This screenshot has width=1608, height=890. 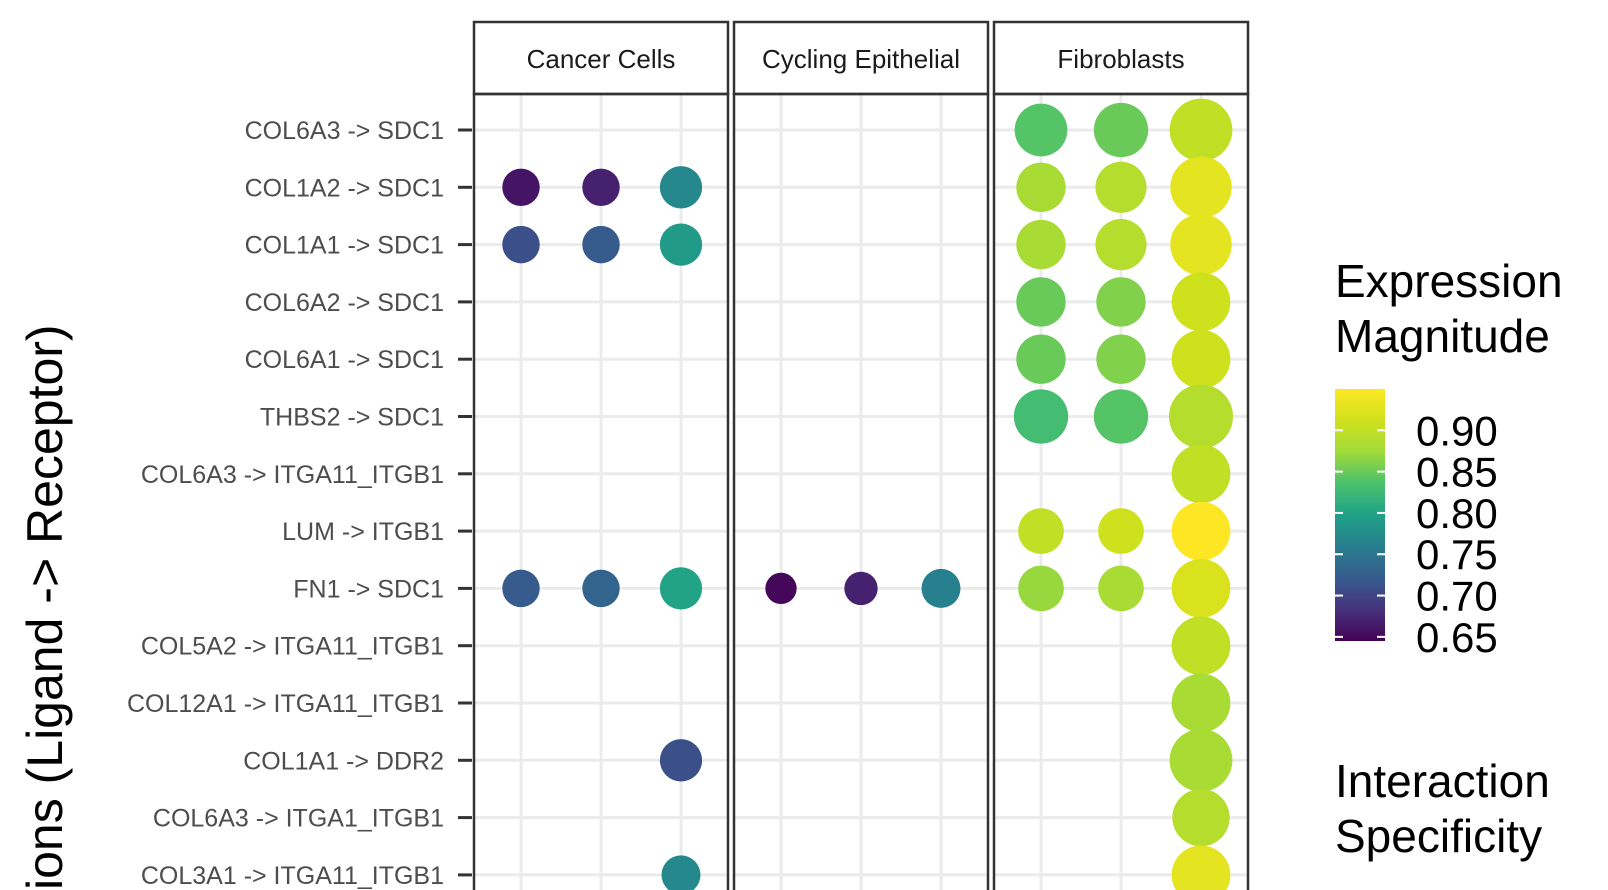 What do you see at coordinates (344, 246) in the screenshot?
I see `row-label: COL1A1 -> SDC1` at bounding box center [344, 246].